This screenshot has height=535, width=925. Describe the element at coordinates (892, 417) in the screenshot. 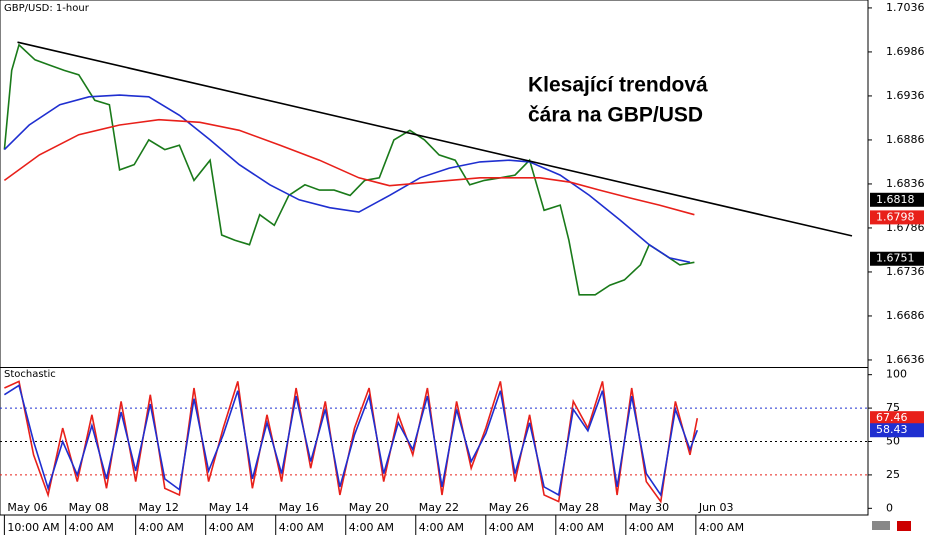

I see `price-label: 67.46` at that location.